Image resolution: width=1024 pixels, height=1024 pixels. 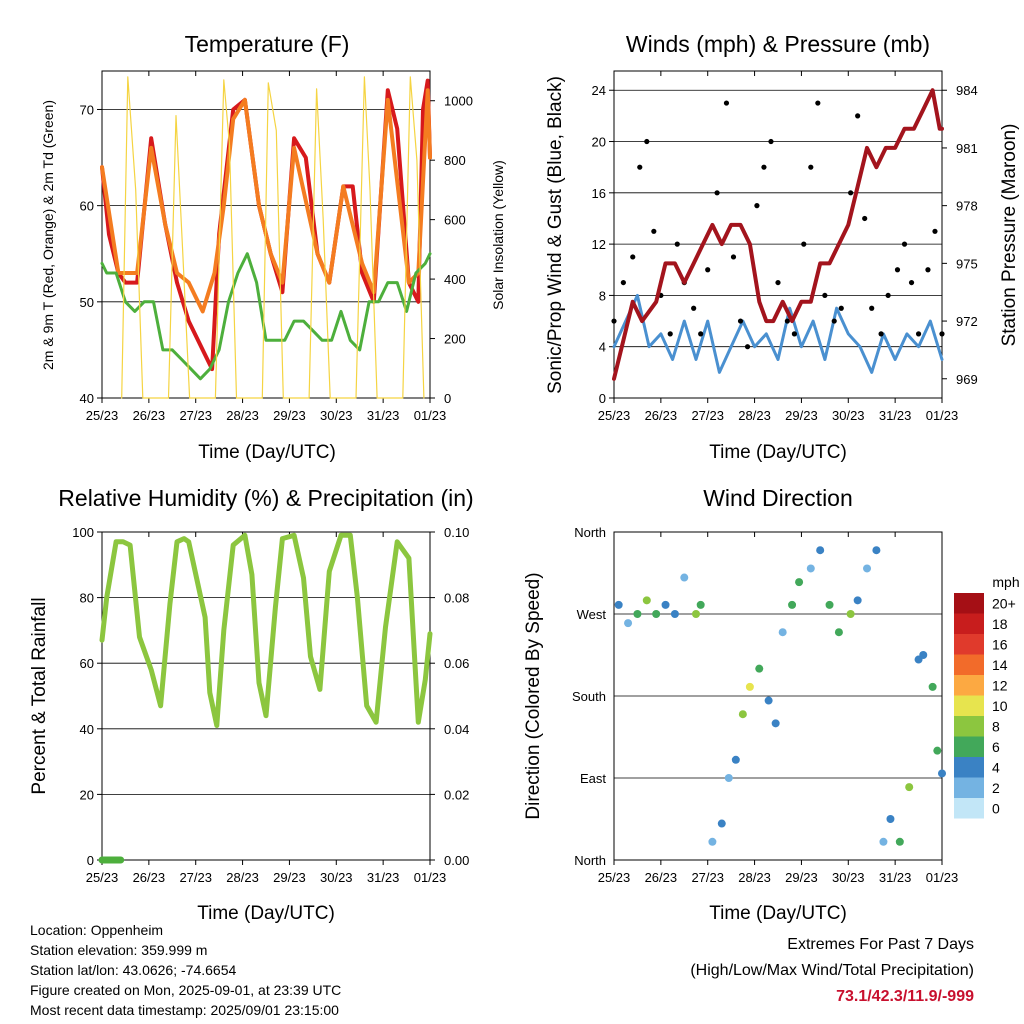 I want to click on temperature-xtick-label: 27/23, so click(x=195, y=415).